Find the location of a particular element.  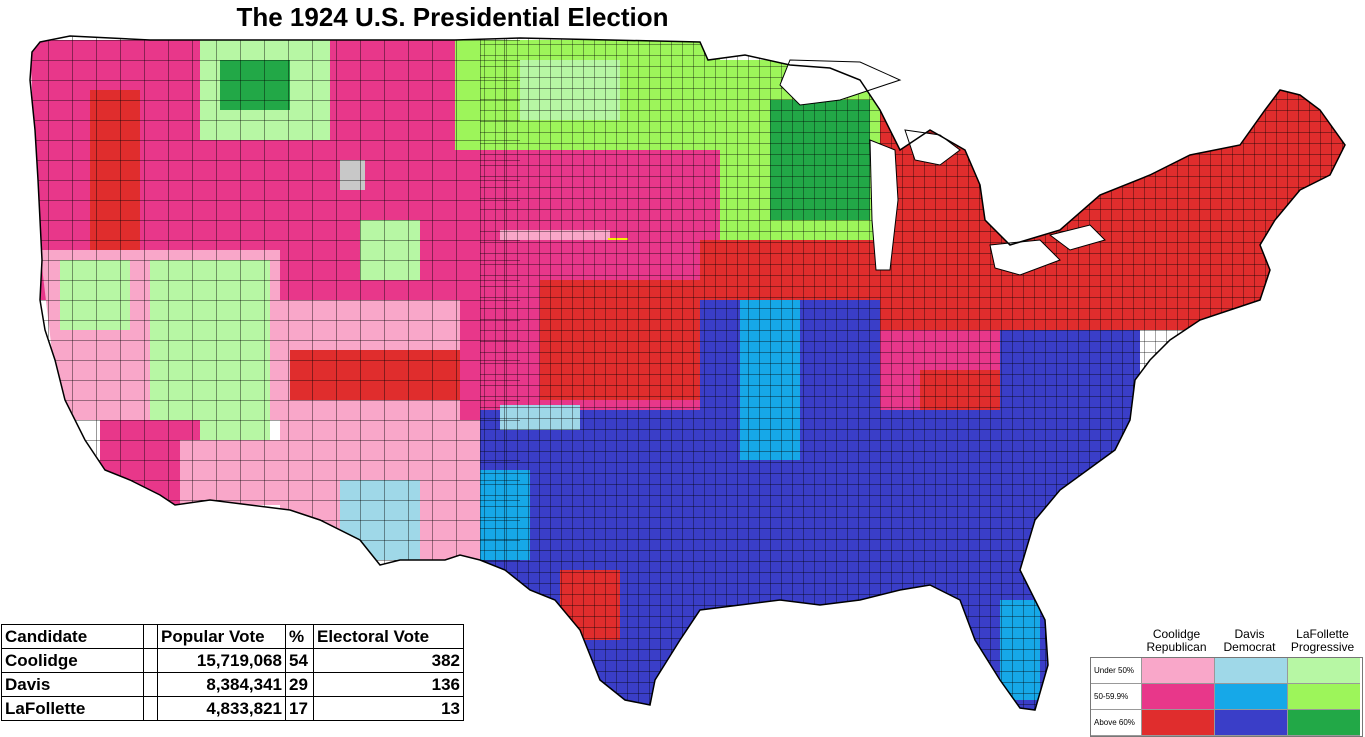

legend-level-label: Under 50% is located at coordinates (1116, 671).